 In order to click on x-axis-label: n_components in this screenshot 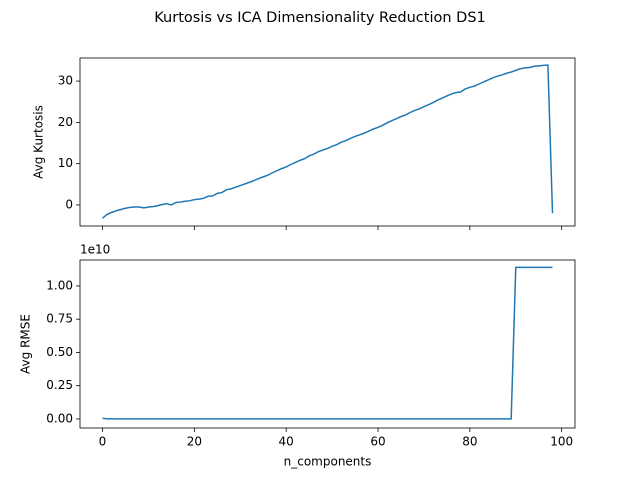, I will do `click(328, 462)`.